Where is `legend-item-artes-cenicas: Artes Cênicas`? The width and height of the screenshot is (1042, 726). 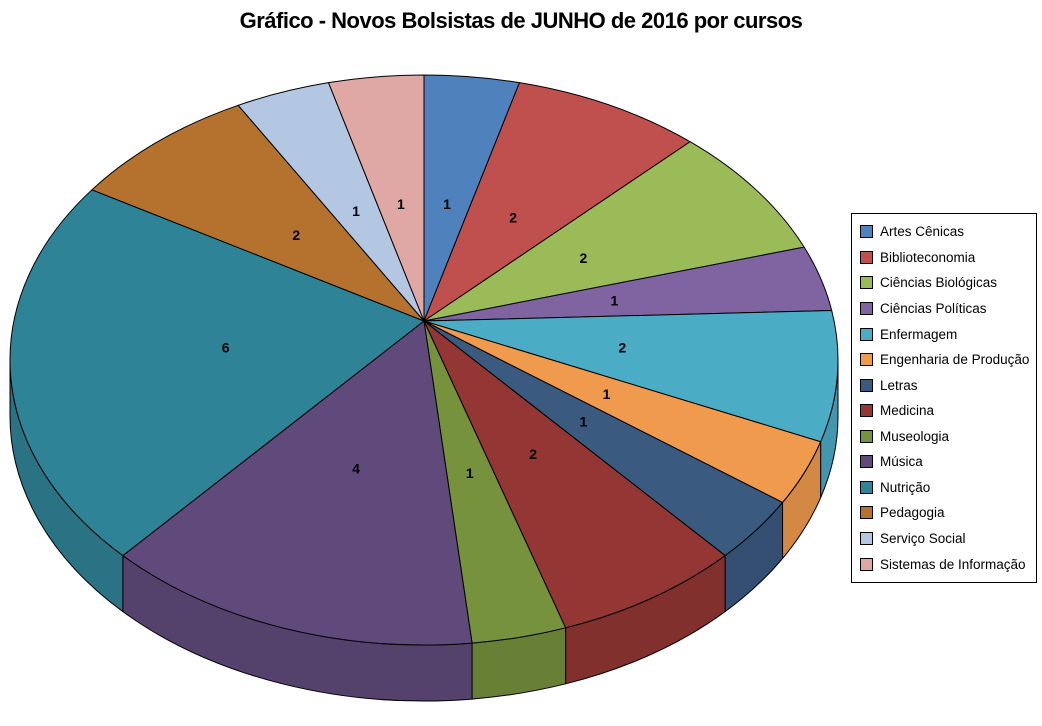 legend-item-artes-cenicas: Artes Cênicas is located at coordinates (947, 231).